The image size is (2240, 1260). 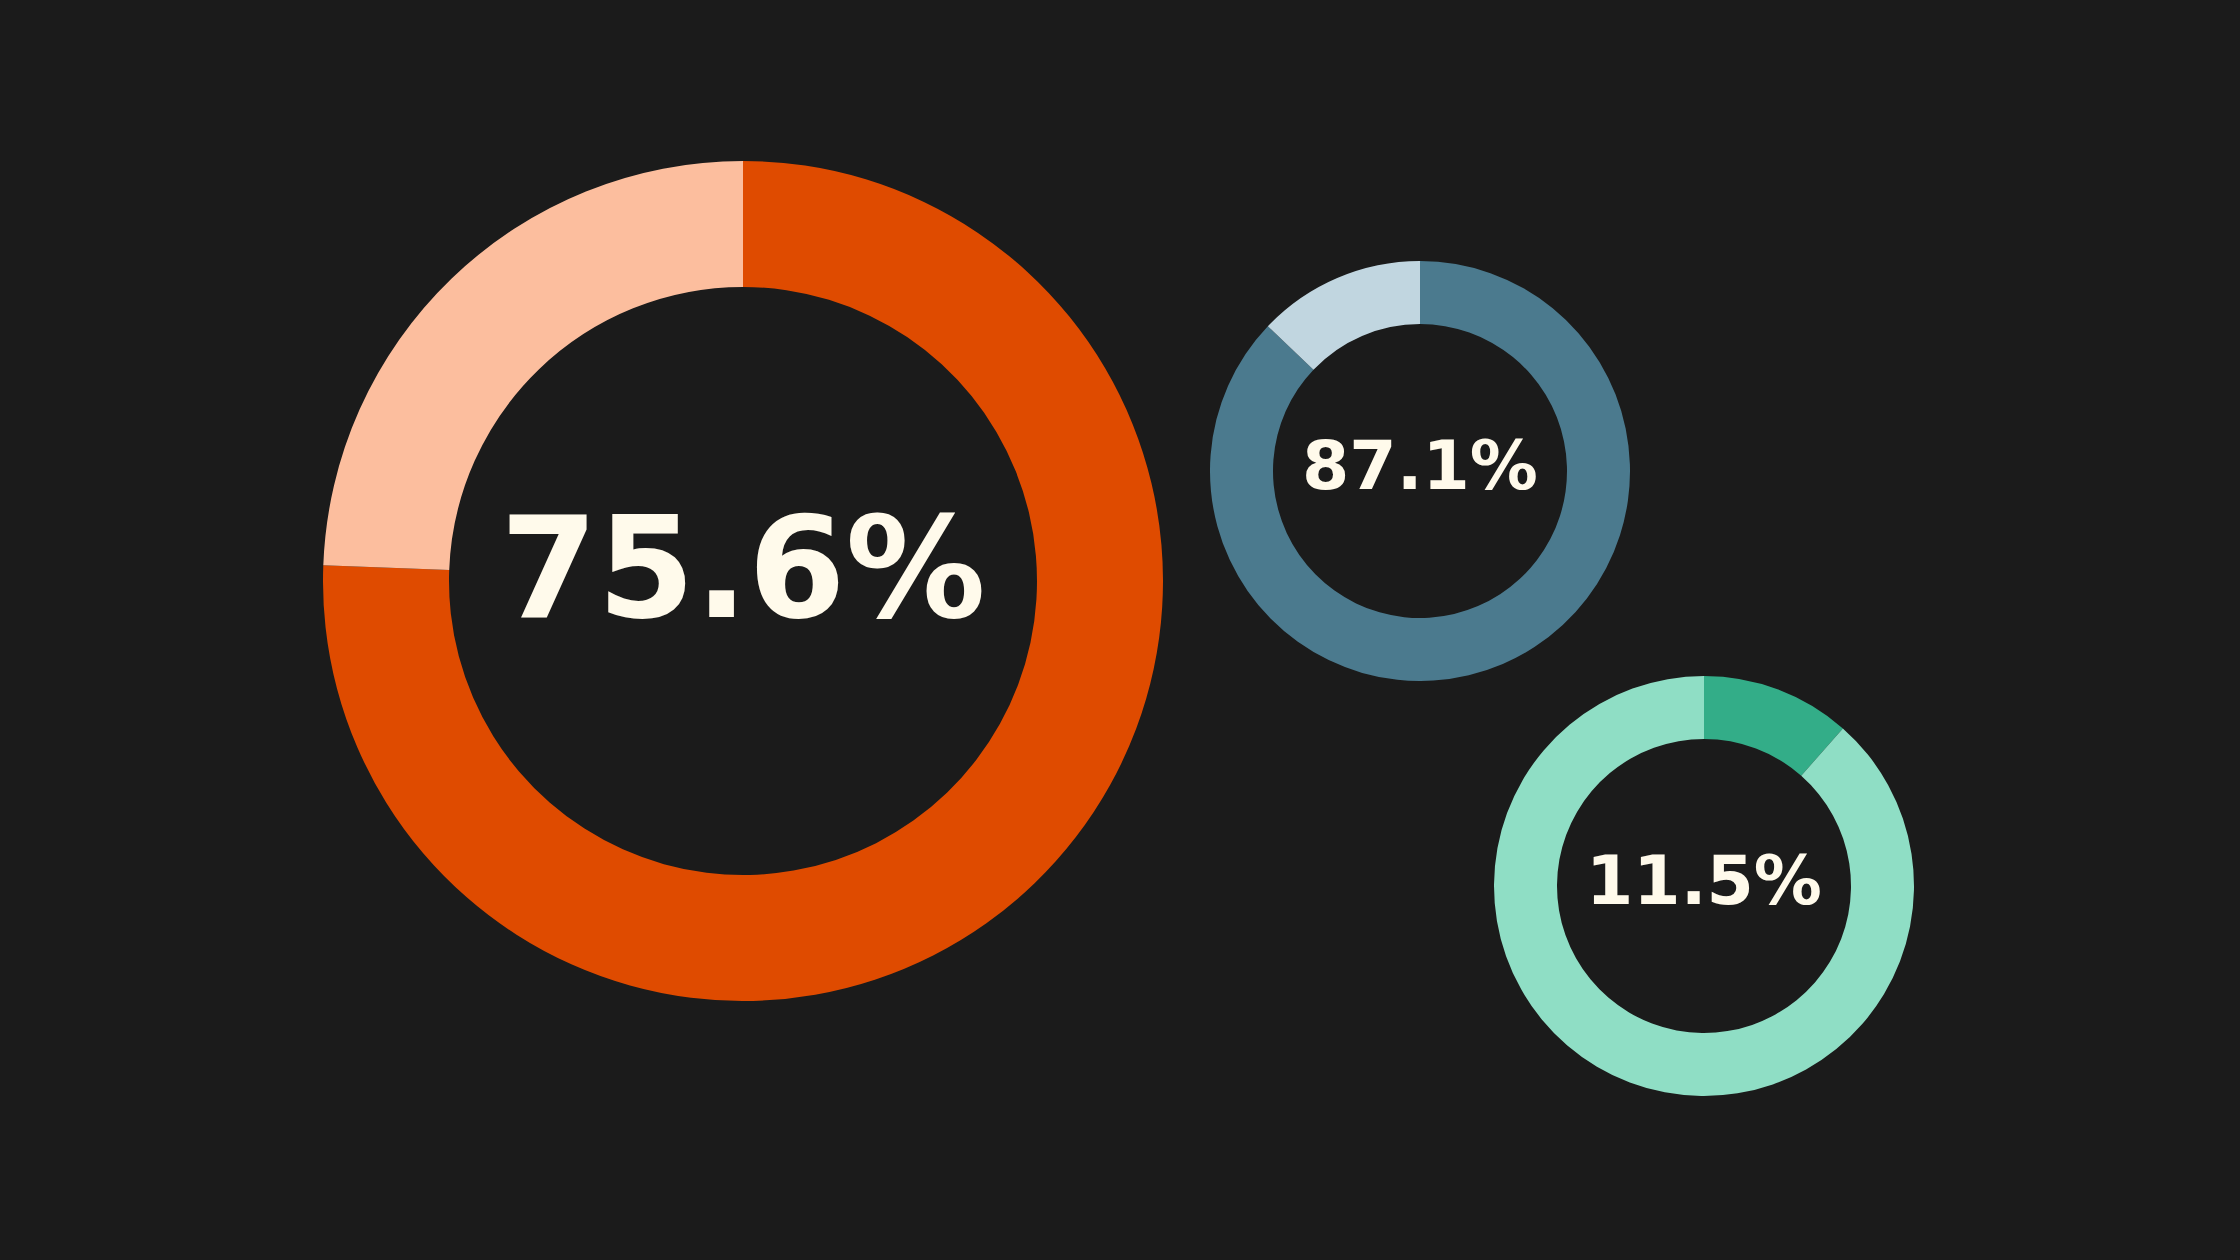 What do you see at coordinates (1420, 465) in the screenshot?
I see `data-label: 87.1%` at bounding box center [1420, 465].